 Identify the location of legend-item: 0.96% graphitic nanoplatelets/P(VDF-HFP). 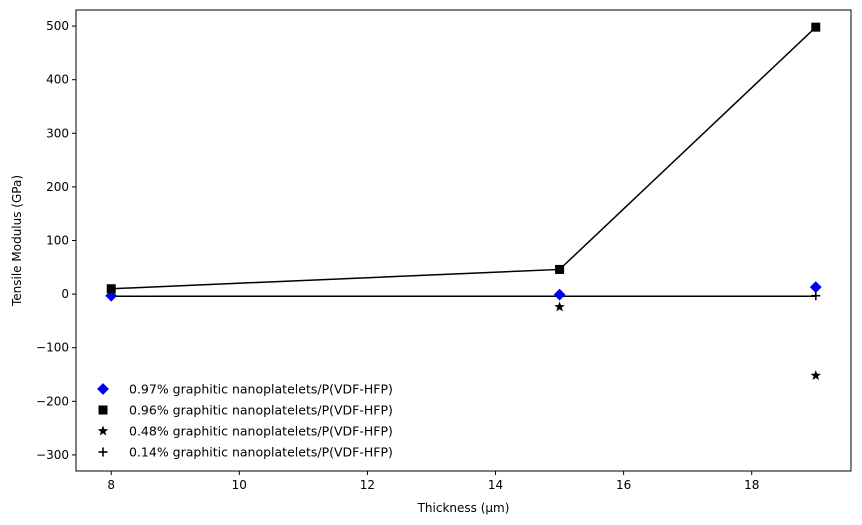
(245, 410).